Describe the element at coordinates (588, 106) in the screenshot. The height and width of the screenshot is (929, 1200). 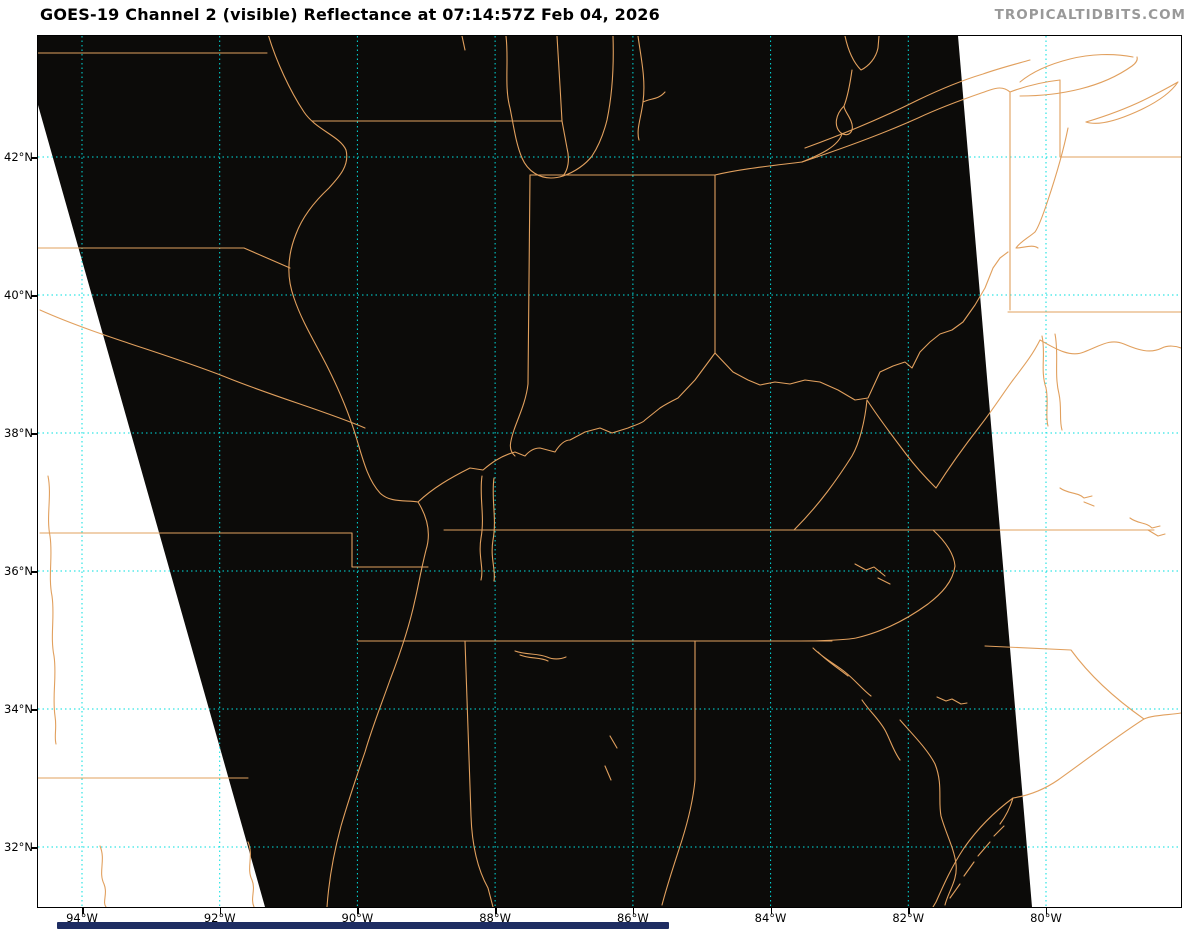
I see `lake-michigan-east-shore` at that location.